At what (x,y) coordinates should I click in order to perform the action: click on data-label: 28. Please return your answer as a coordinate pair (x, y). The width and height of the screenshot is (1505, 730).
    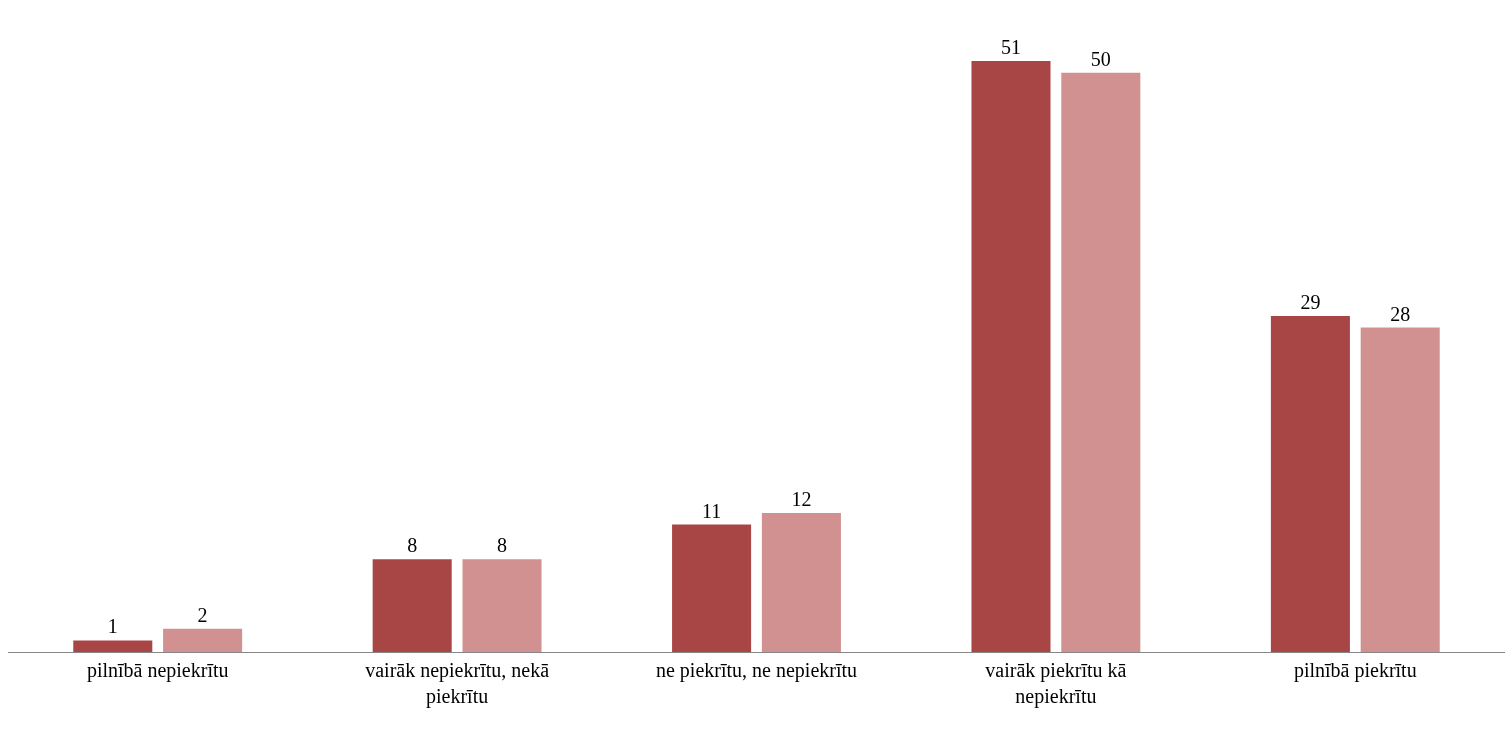
    Looking at the image, I should click on (1400, 313).